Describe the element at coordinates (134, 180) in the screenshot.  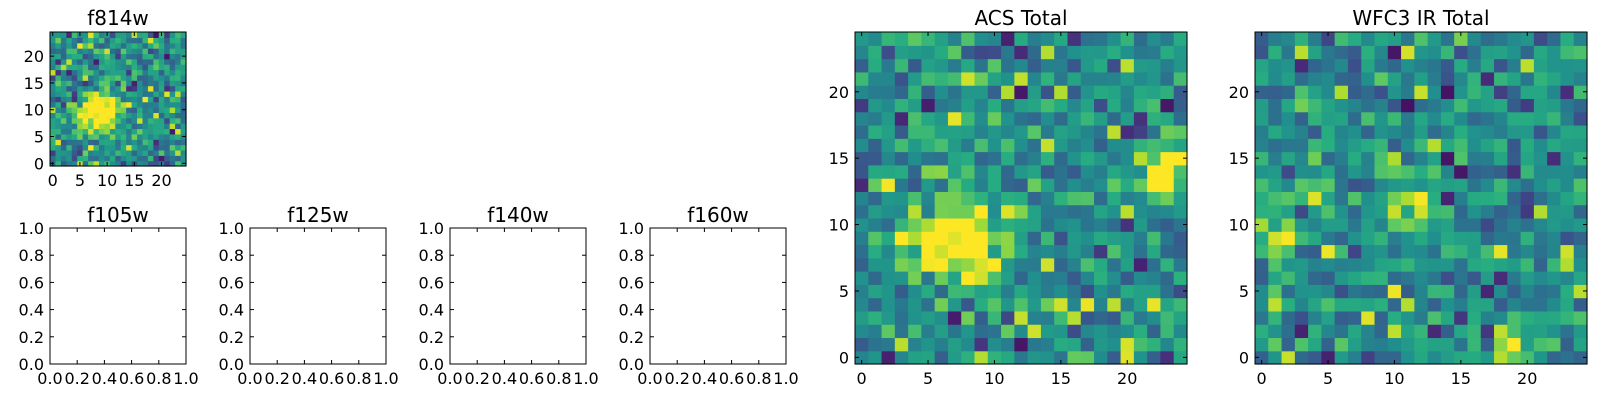
I see `f814w-x-tick-label: 15` at that location.